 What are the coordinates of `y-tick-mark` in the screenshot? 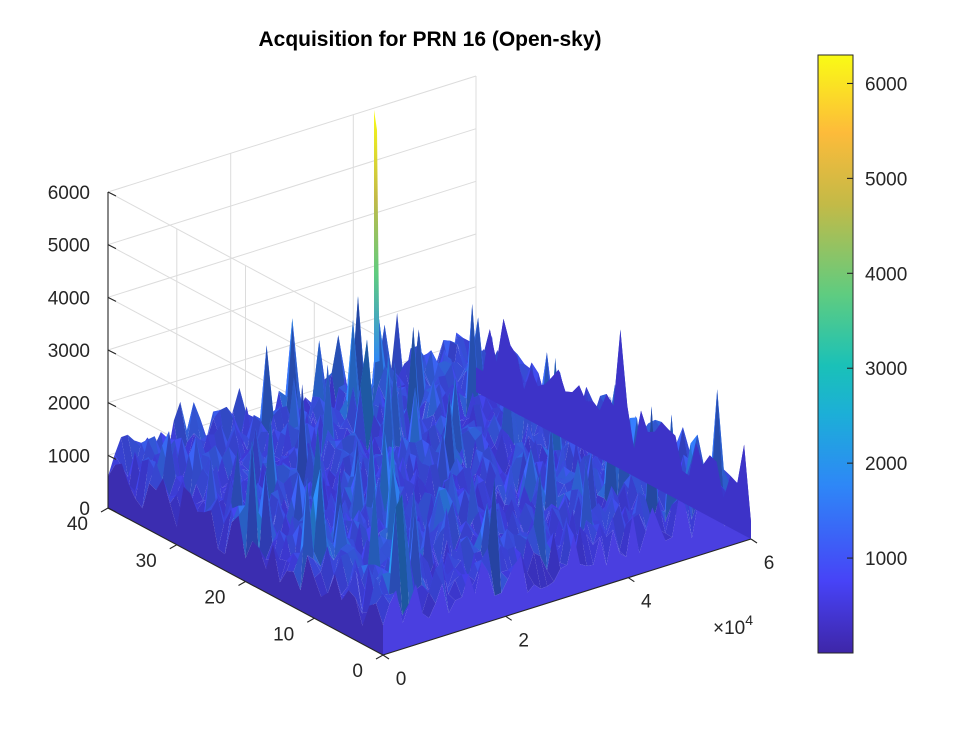 It's located at (242, 583).